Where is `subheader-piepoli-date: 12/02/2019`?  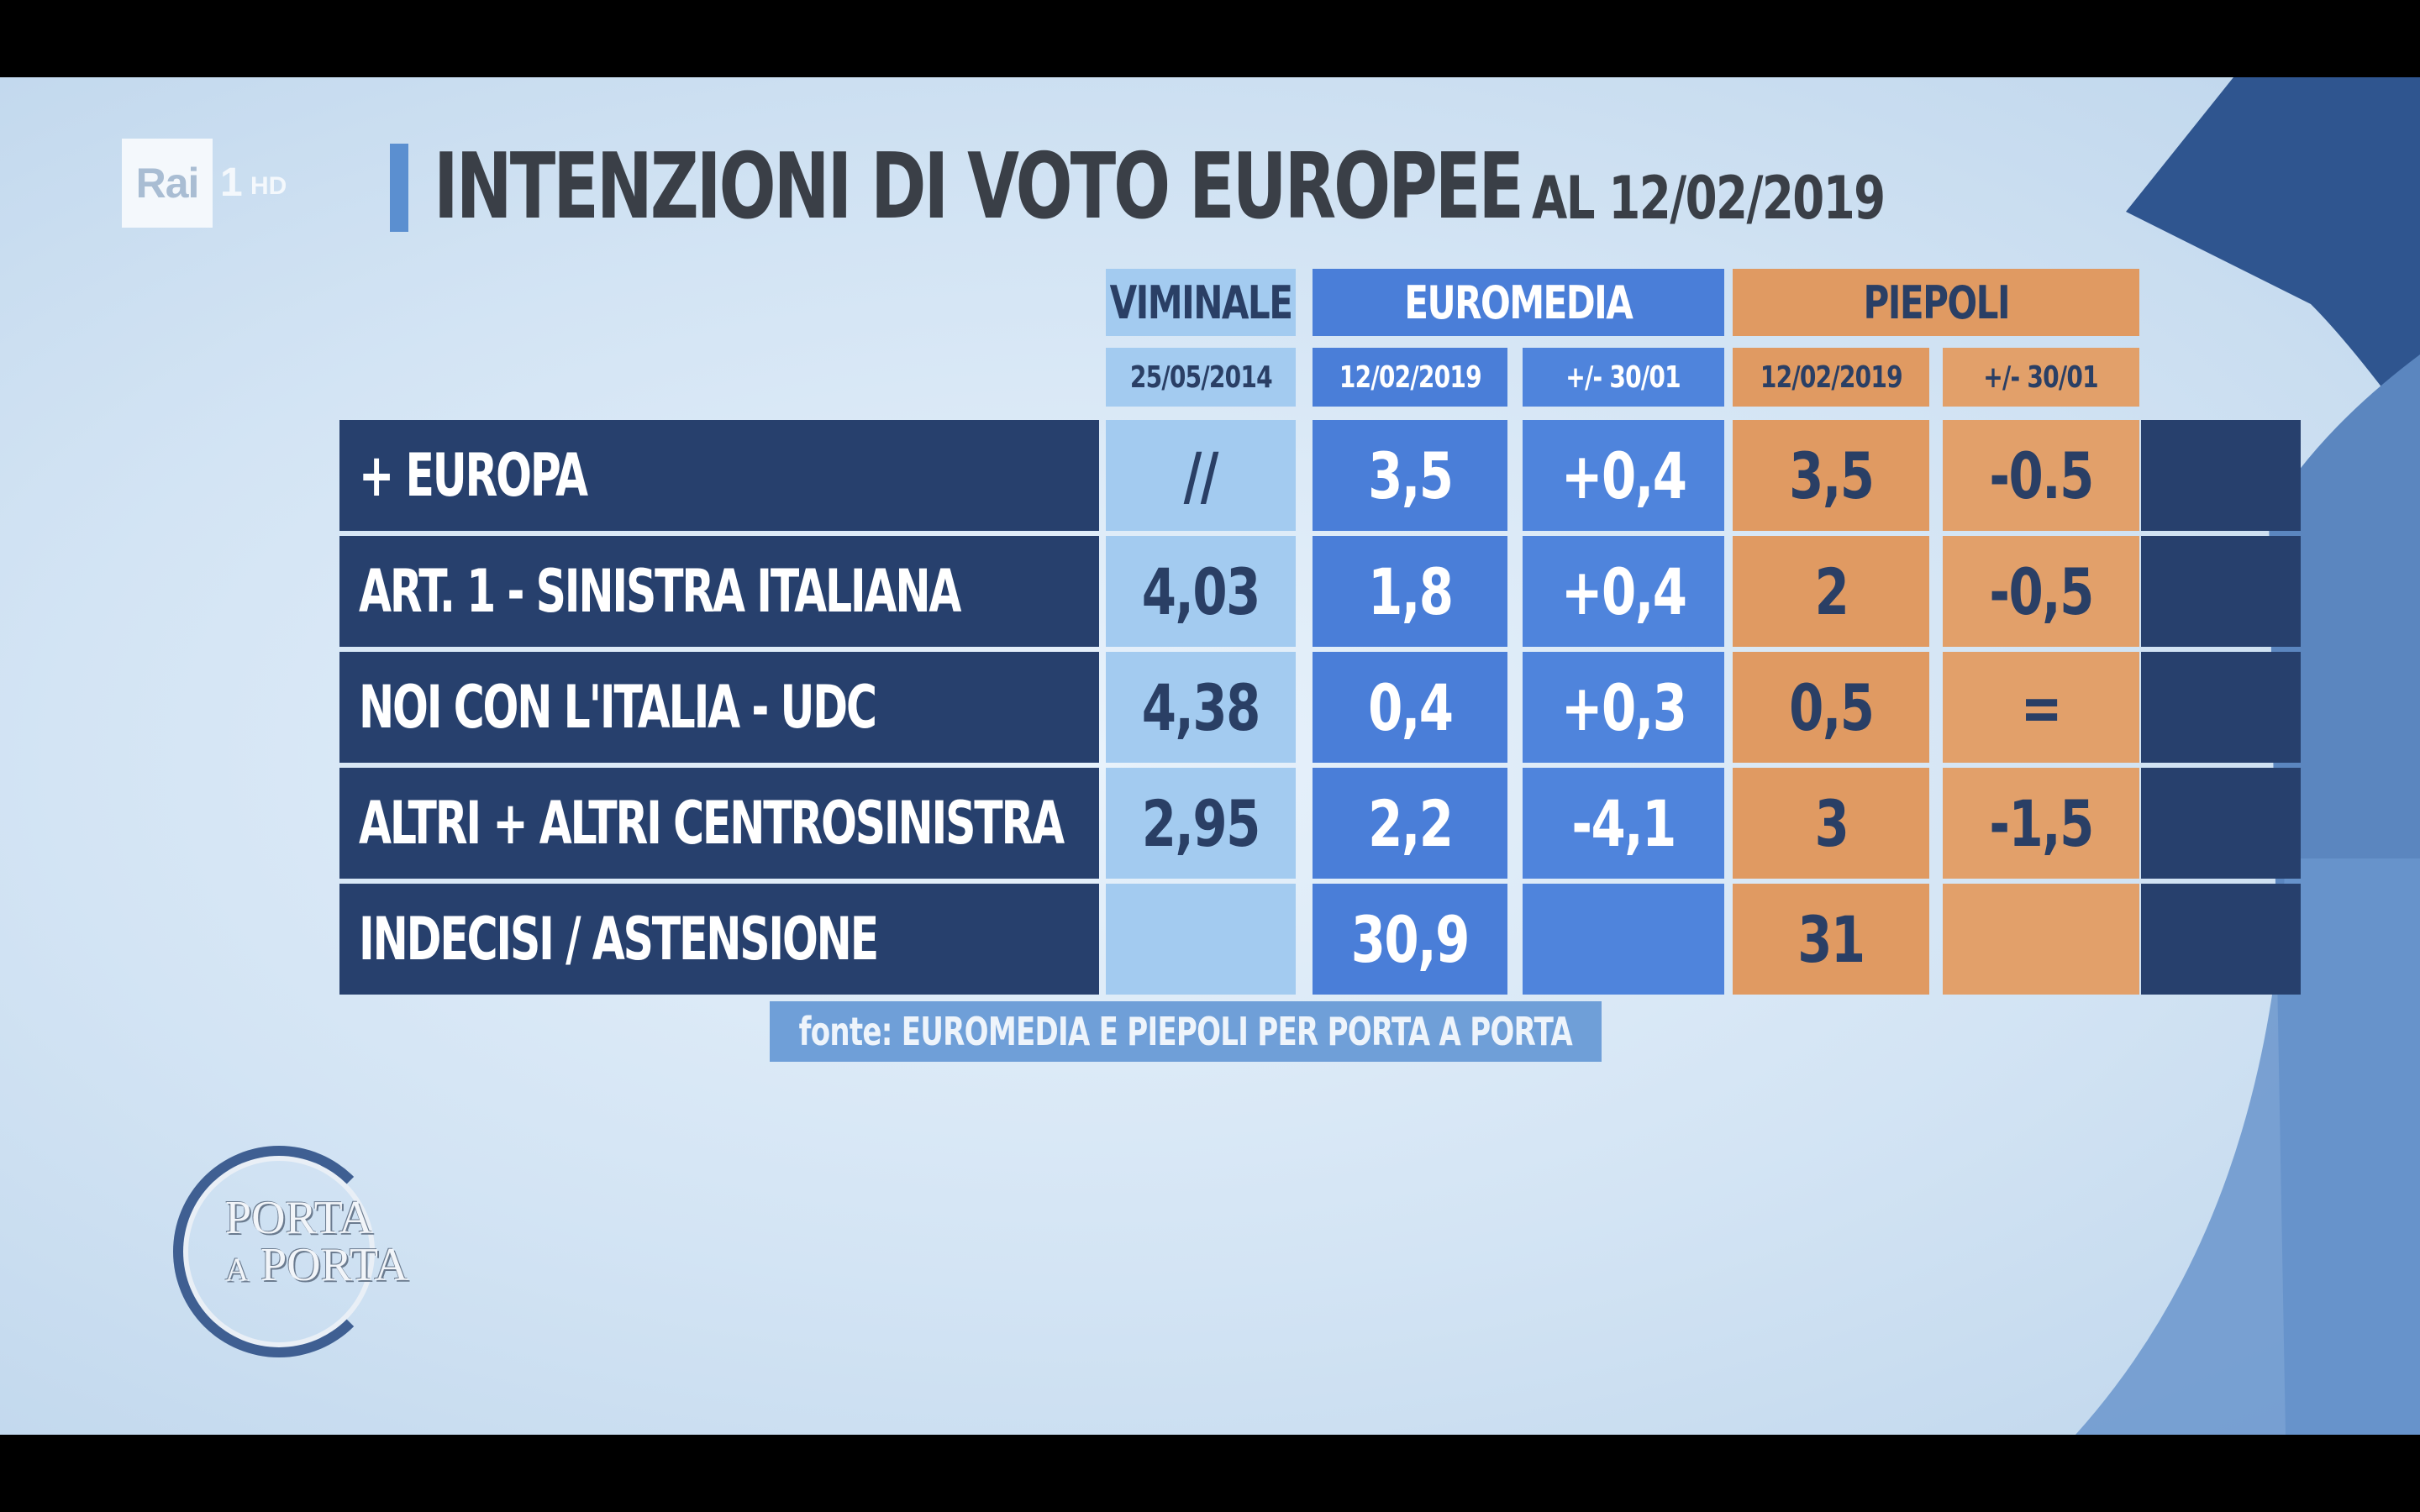 subheader-piepoli-date: 12/02/2019 is located at coordinates (1831, 377).